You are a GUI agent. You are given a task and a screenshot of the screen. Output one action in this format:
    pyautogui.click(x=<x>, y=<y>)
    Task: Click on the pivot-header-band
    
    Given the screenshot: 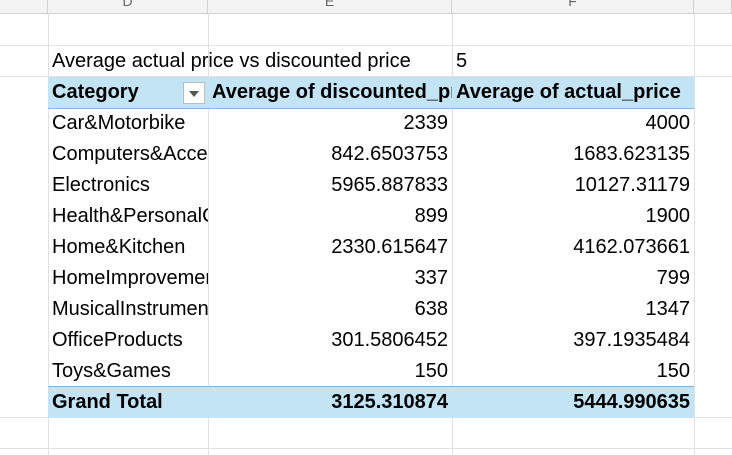 What is the action you would take?
    pyautogui.click(x=371, y=92)
    